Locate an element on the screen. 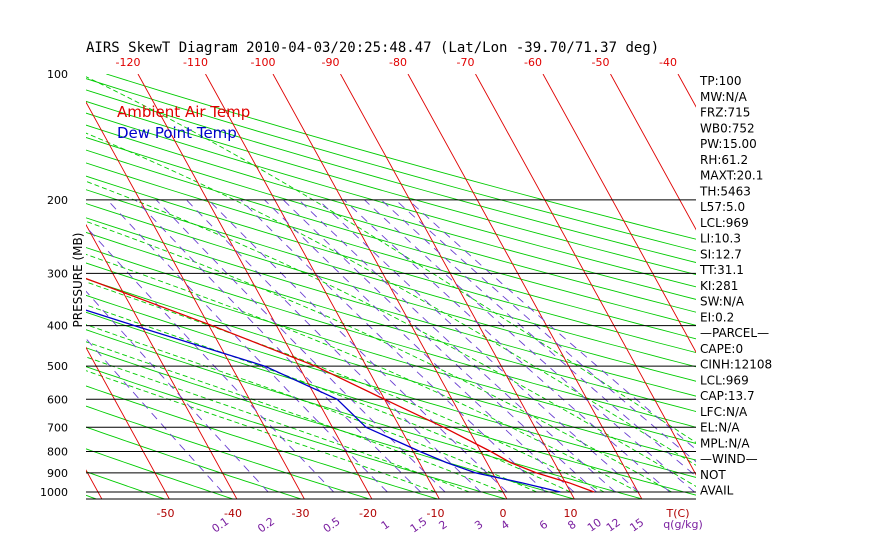 The image size is (870, 560). bottom-temp-unit: T(C) is located at coordinates (678, 513).